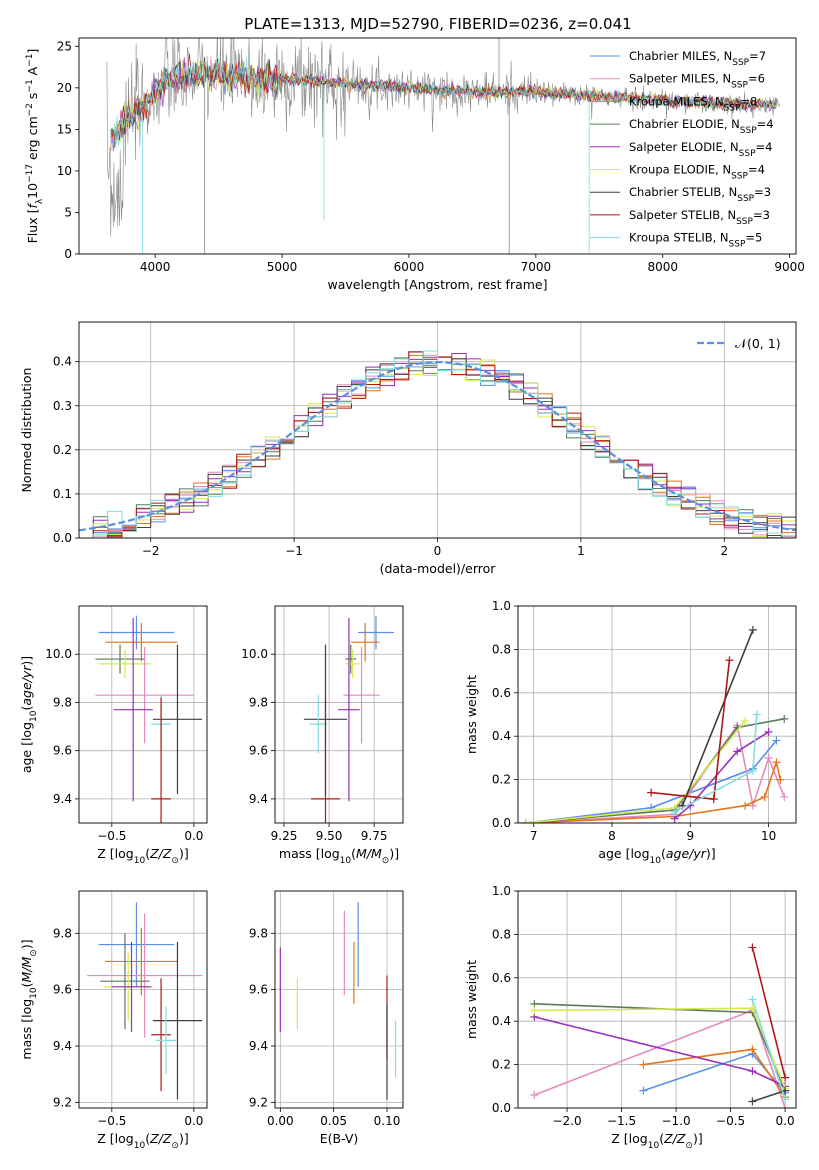 The width and height of the screenshot is (819, 1170). I want to click on age_vs_z-ytick-label: 9.8, so click(62, 702).